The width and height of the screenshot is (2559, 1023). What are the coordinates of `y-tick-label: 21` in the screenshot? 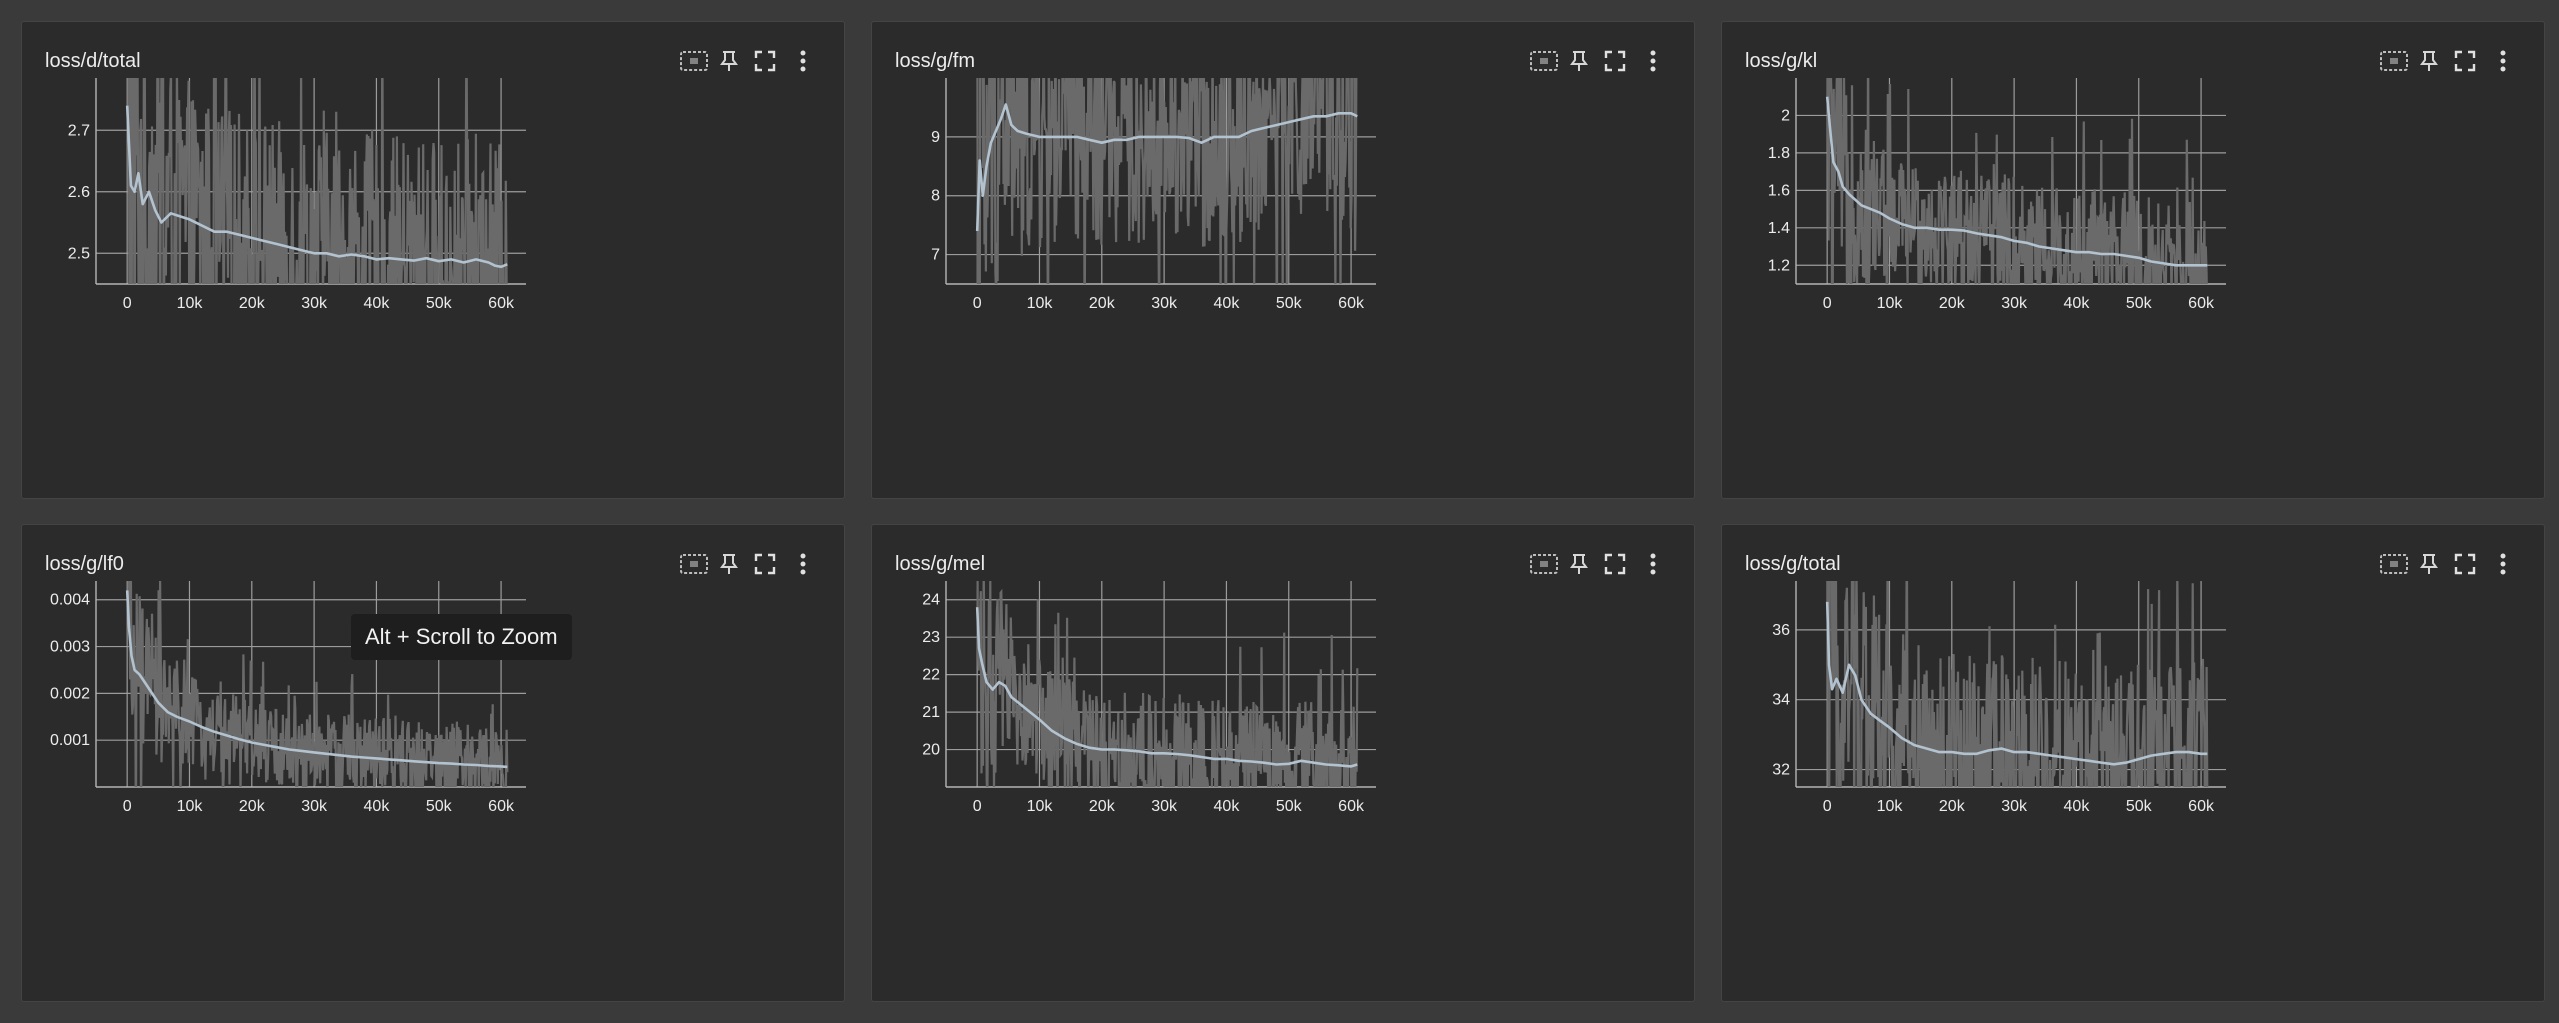 It's located at (931, 712).